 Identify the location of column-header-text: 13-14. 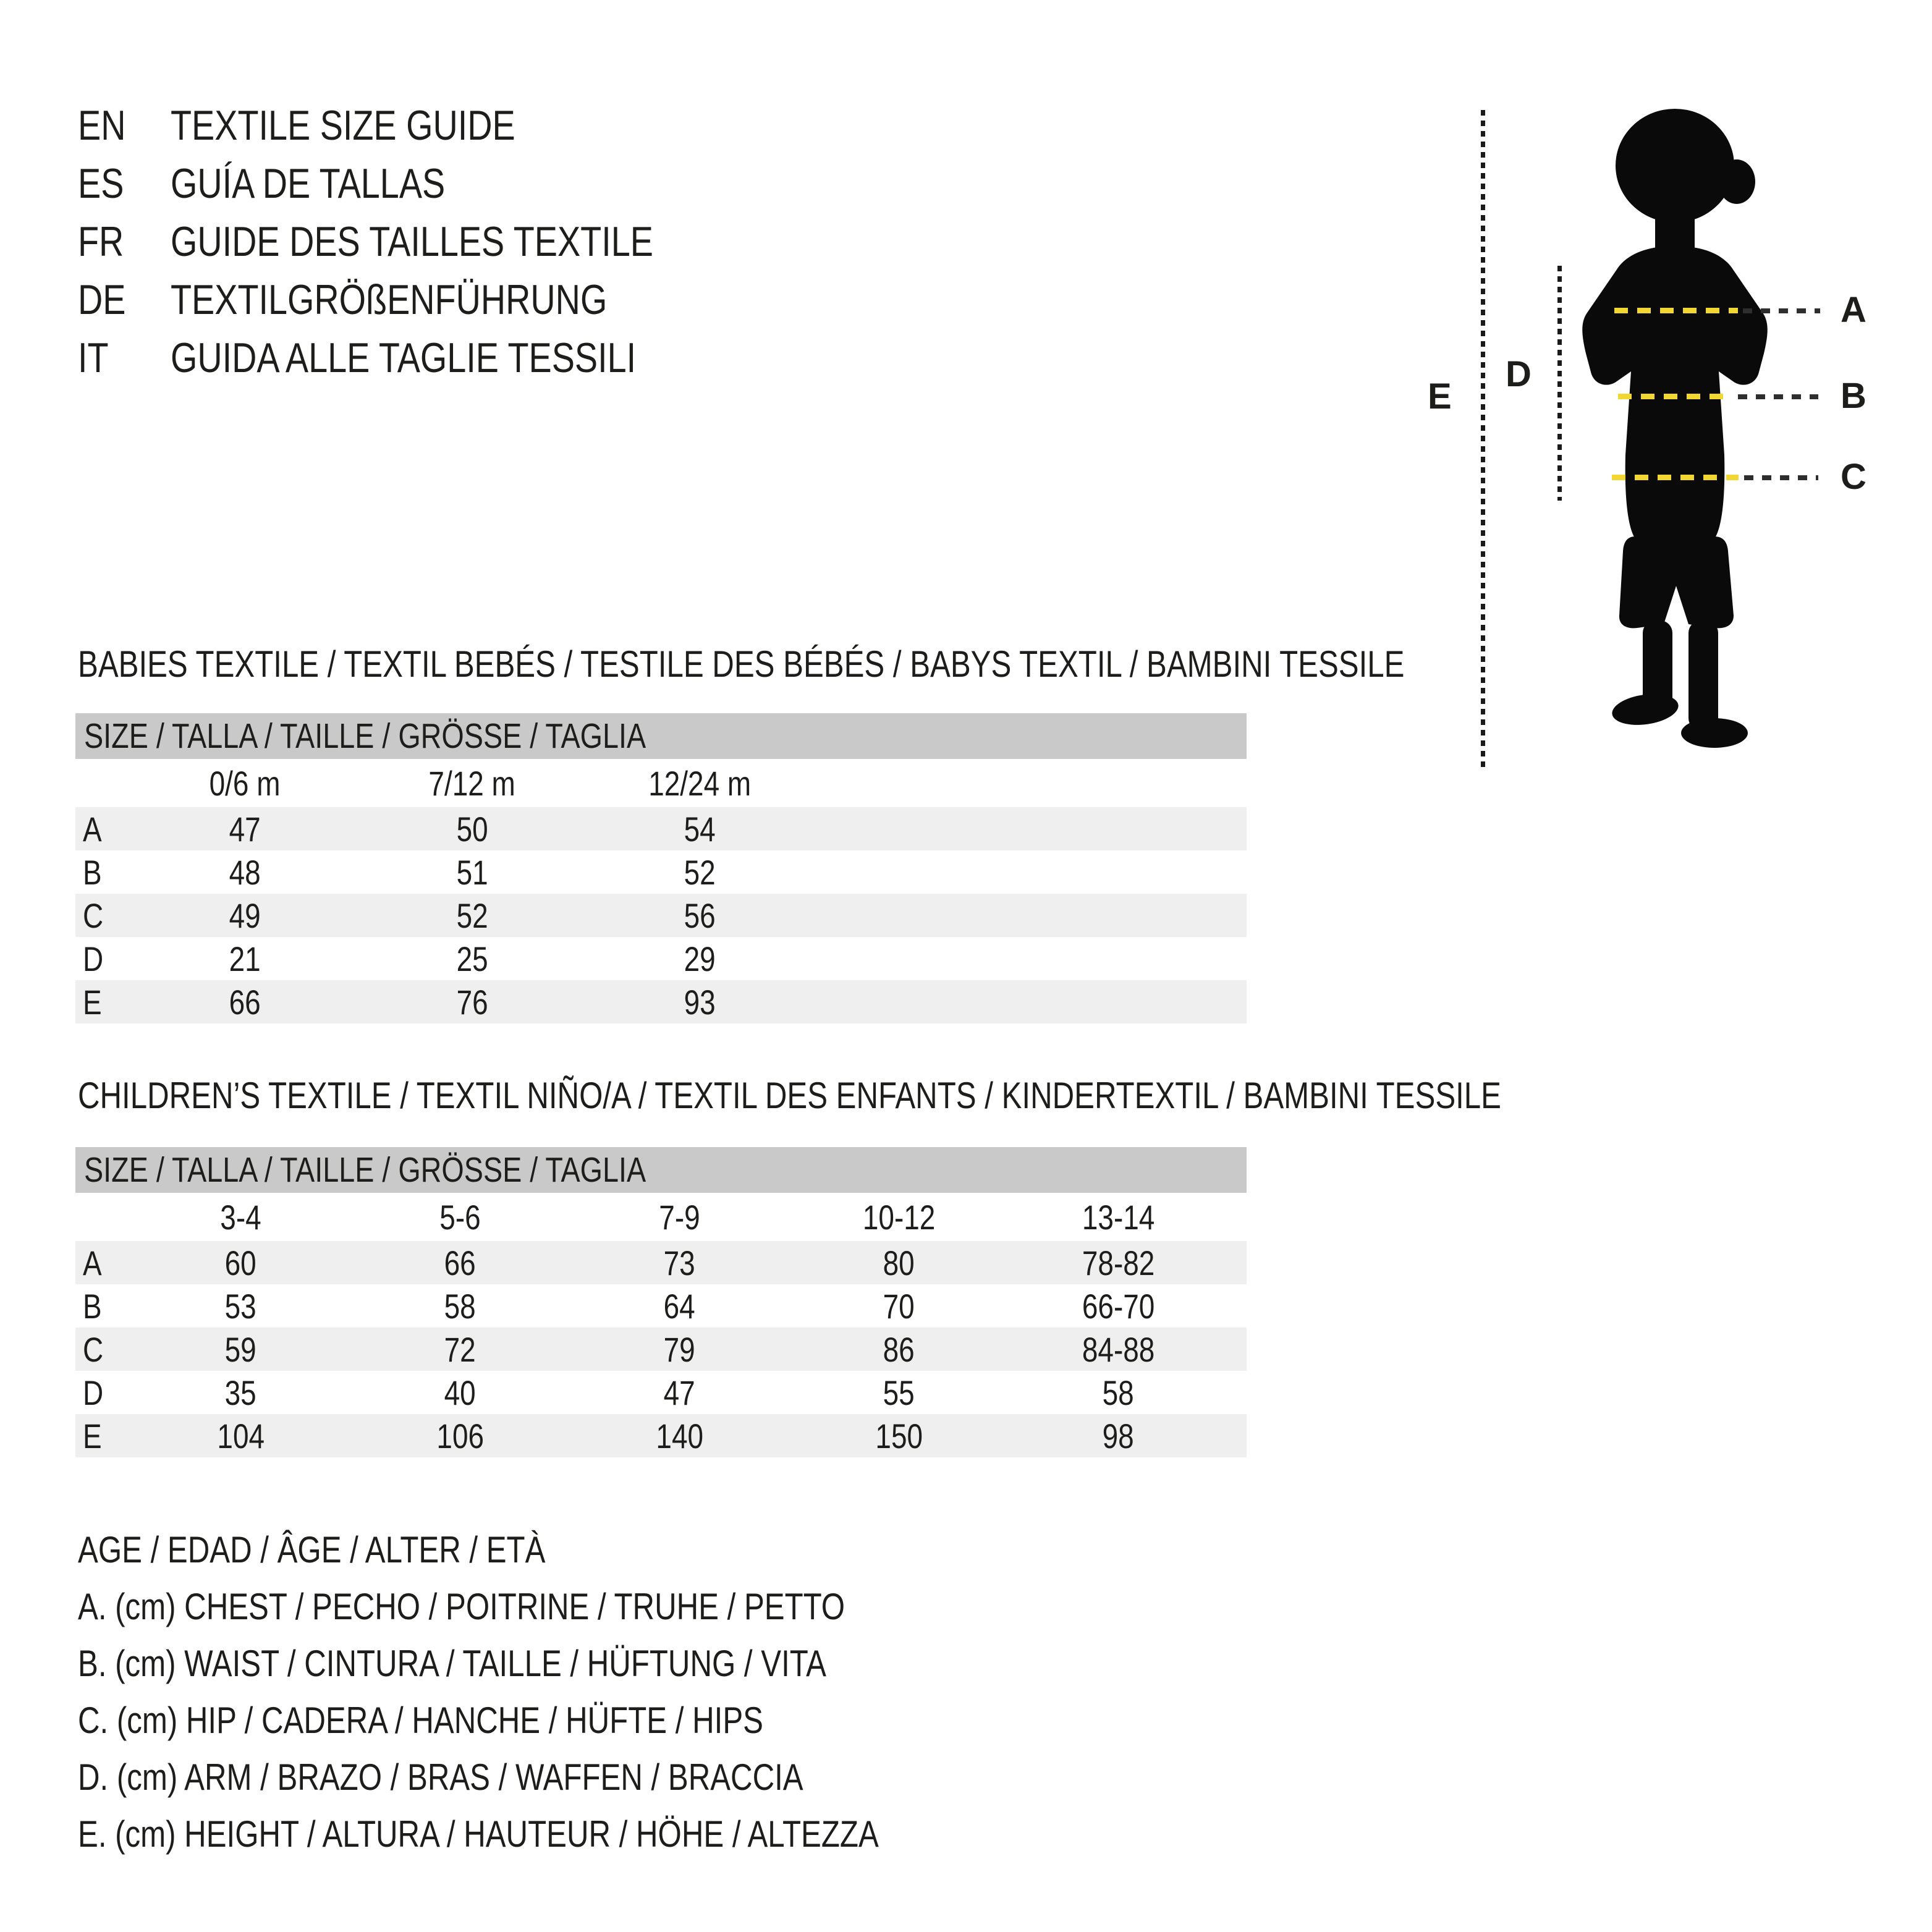
(1118, 1217).